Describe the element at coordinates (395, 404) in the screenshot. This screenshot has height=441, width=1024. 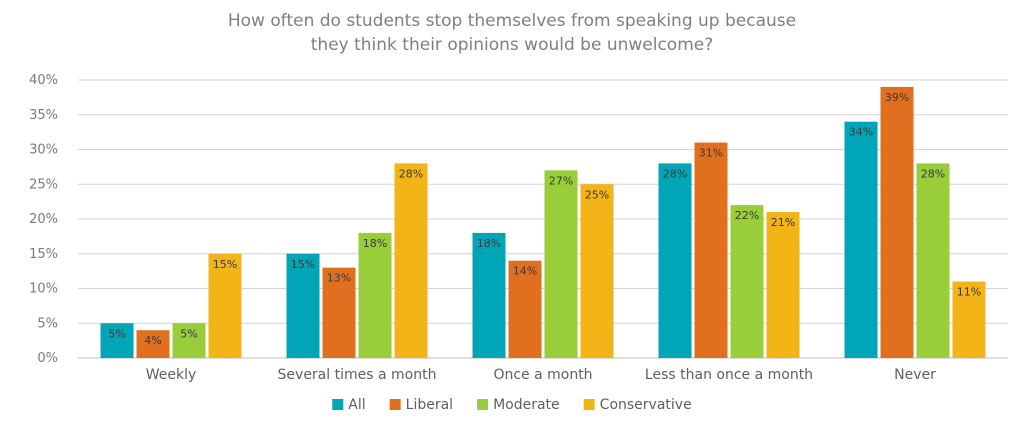
I see `legend-swatch-liberal` at that location.